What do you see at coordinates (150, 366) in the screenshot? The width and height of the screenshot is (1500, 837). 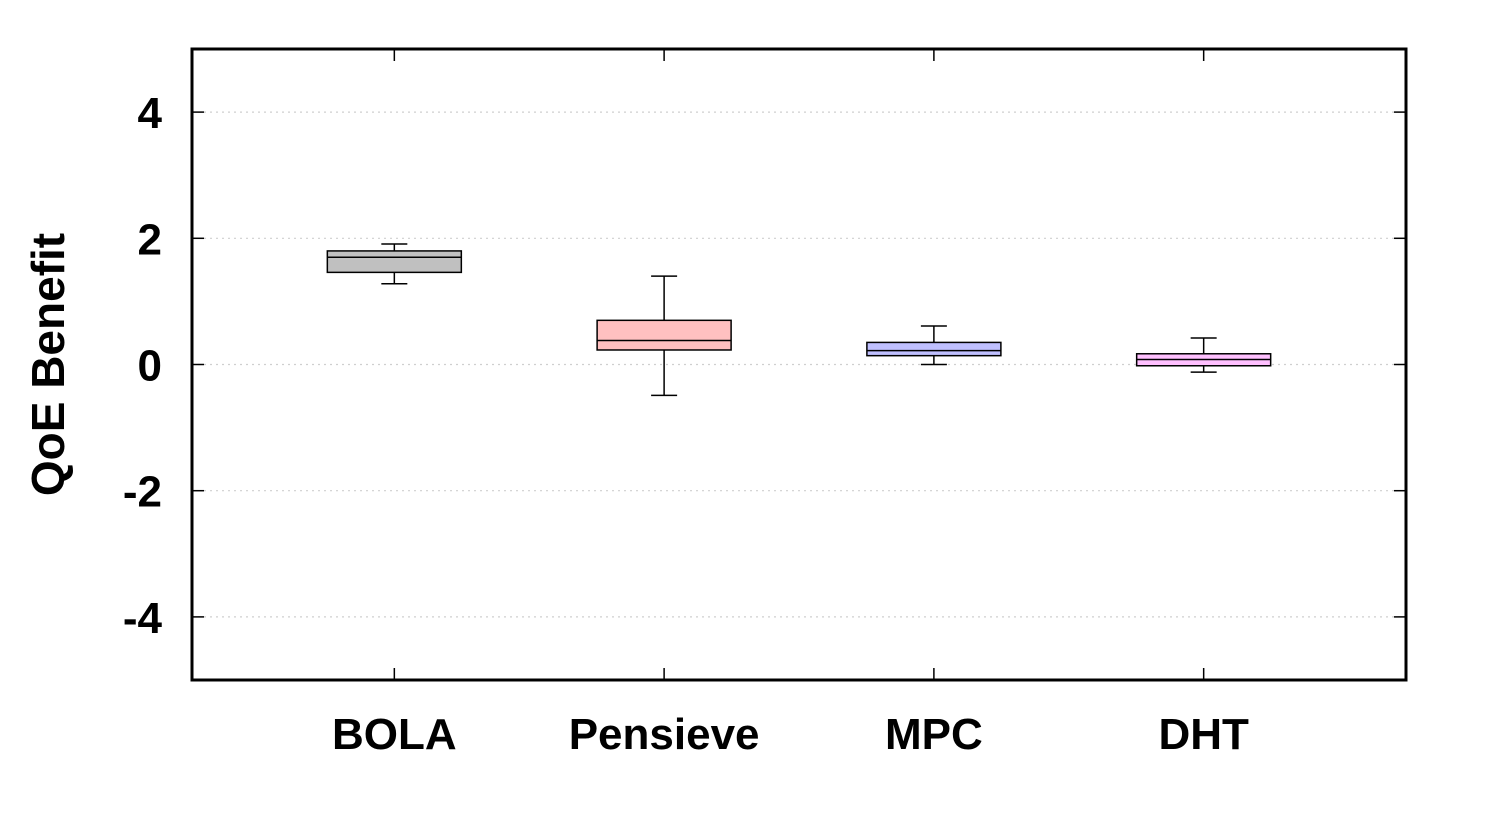 I see `y-tick-label: 0` at bounding box center [150, 366].